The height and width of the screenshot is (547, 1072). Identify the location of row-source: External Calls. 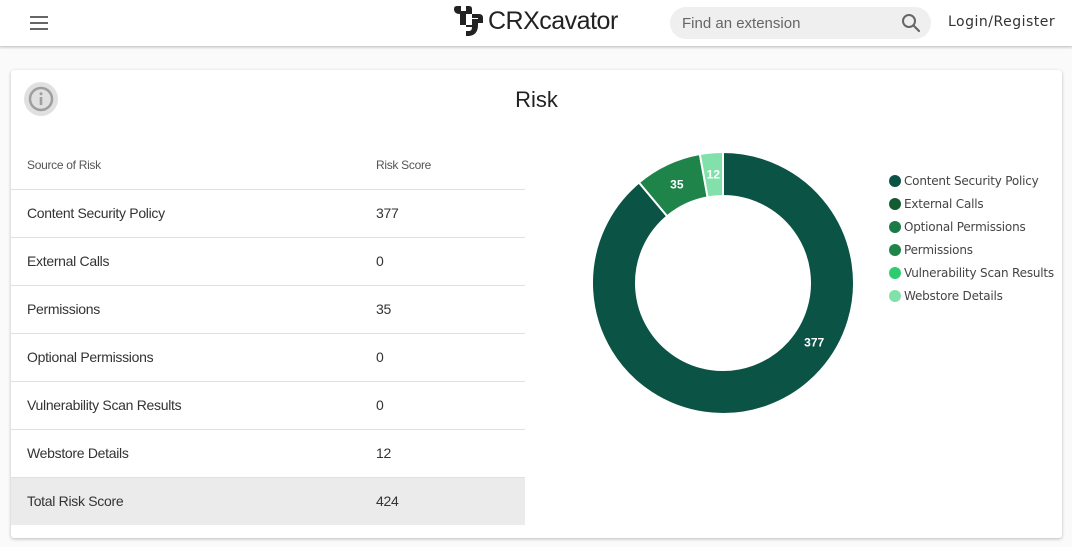
(193, 261).